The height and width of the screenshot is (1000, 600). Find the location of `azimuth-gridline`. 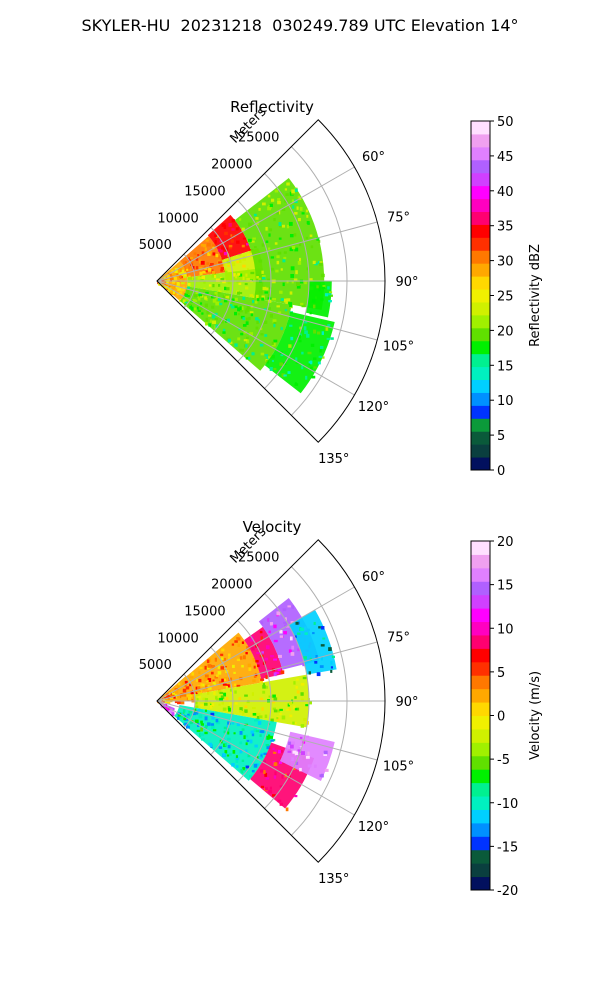

azimuth-gridline is located at coordinates (267, 730).